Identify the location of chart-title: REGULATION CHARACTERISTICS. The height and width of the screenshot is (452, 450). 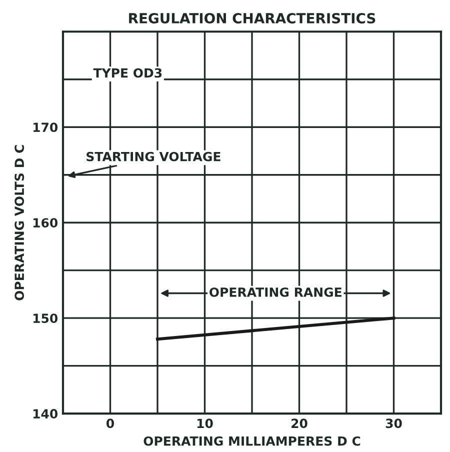
(252, 18).